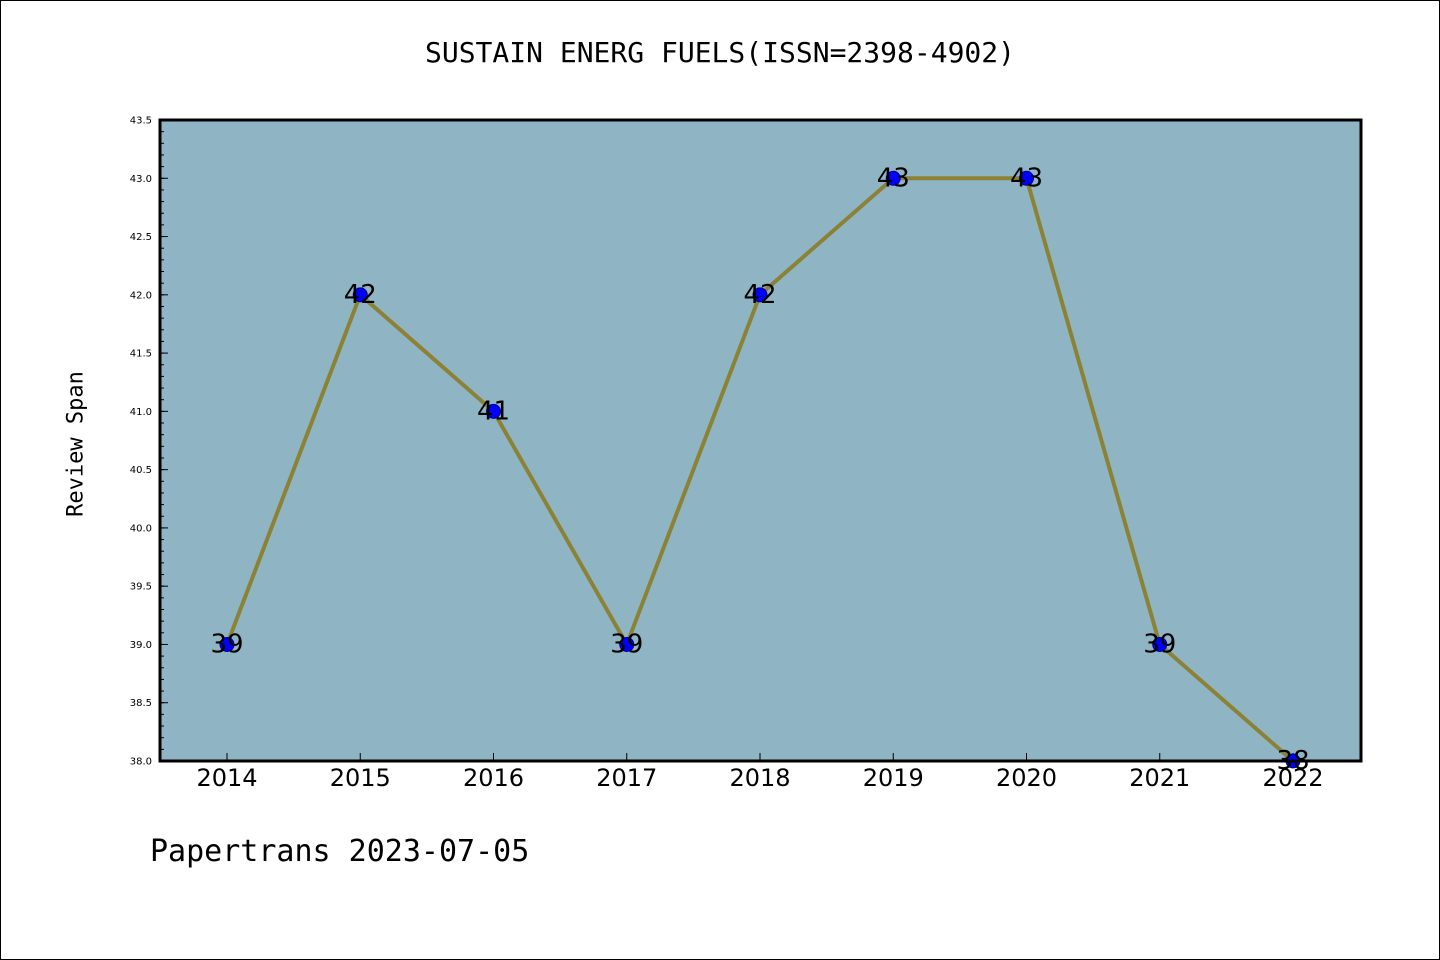 Image resolution: width=1440 pixels, height=960 pixels. What do you see at coordinates (141, 295) in the screenshot?
I see `y-tick-label: 42.0` at bounding box center [141, 295].